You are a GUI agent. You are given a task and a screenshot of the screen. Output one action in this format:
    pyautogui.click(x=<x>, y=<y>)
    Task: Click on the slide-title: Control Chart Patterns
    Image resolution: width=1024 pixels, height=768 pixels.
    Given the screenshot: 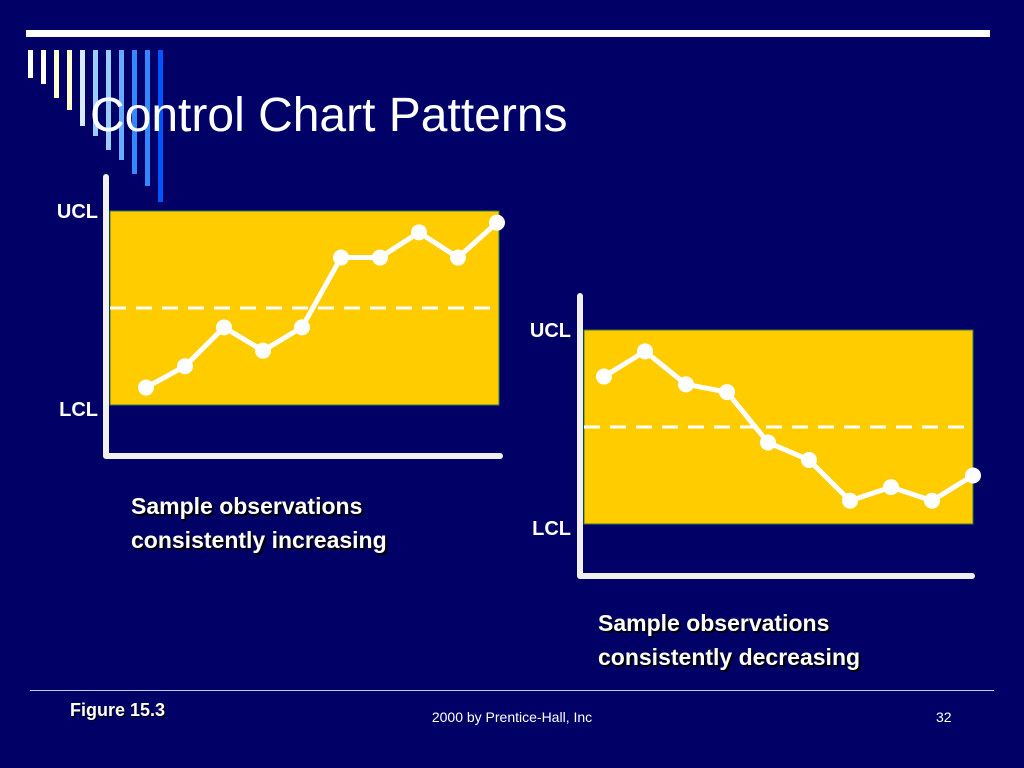 What is the action you would take?
    pyautogui.click(x=329, y=115)
    